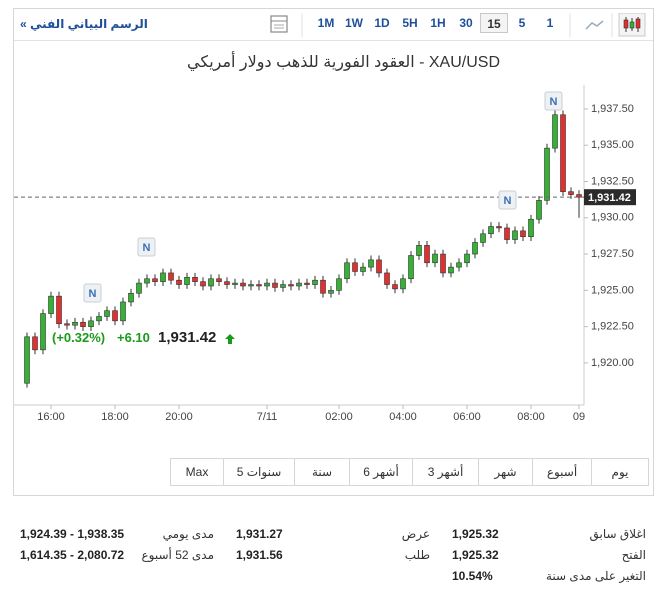 This screenshot has width=670, height=595. I want to click on change: +6.10, so click(133, 337).